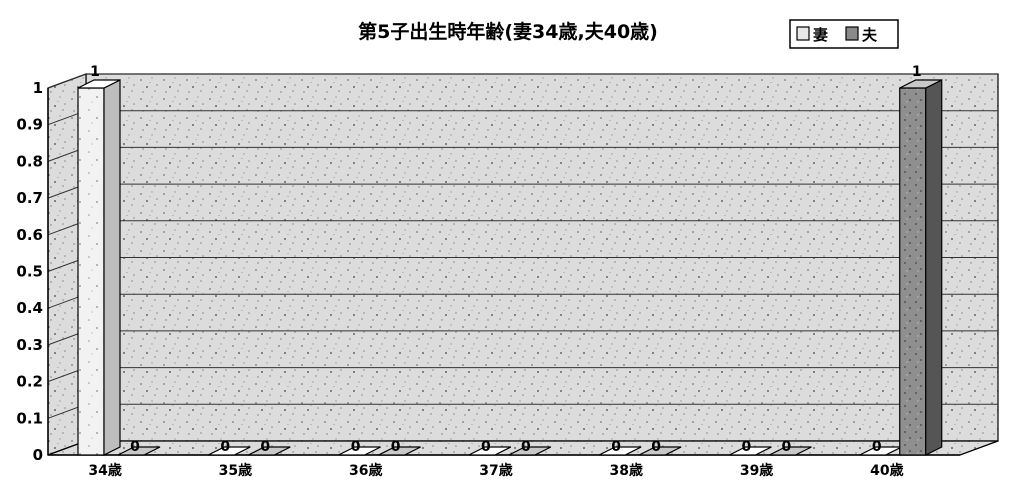 Image resolution: width=1014 pixels, height=484 pixels. I want to click on x-tick-label: 37歳, so click(495, 470).